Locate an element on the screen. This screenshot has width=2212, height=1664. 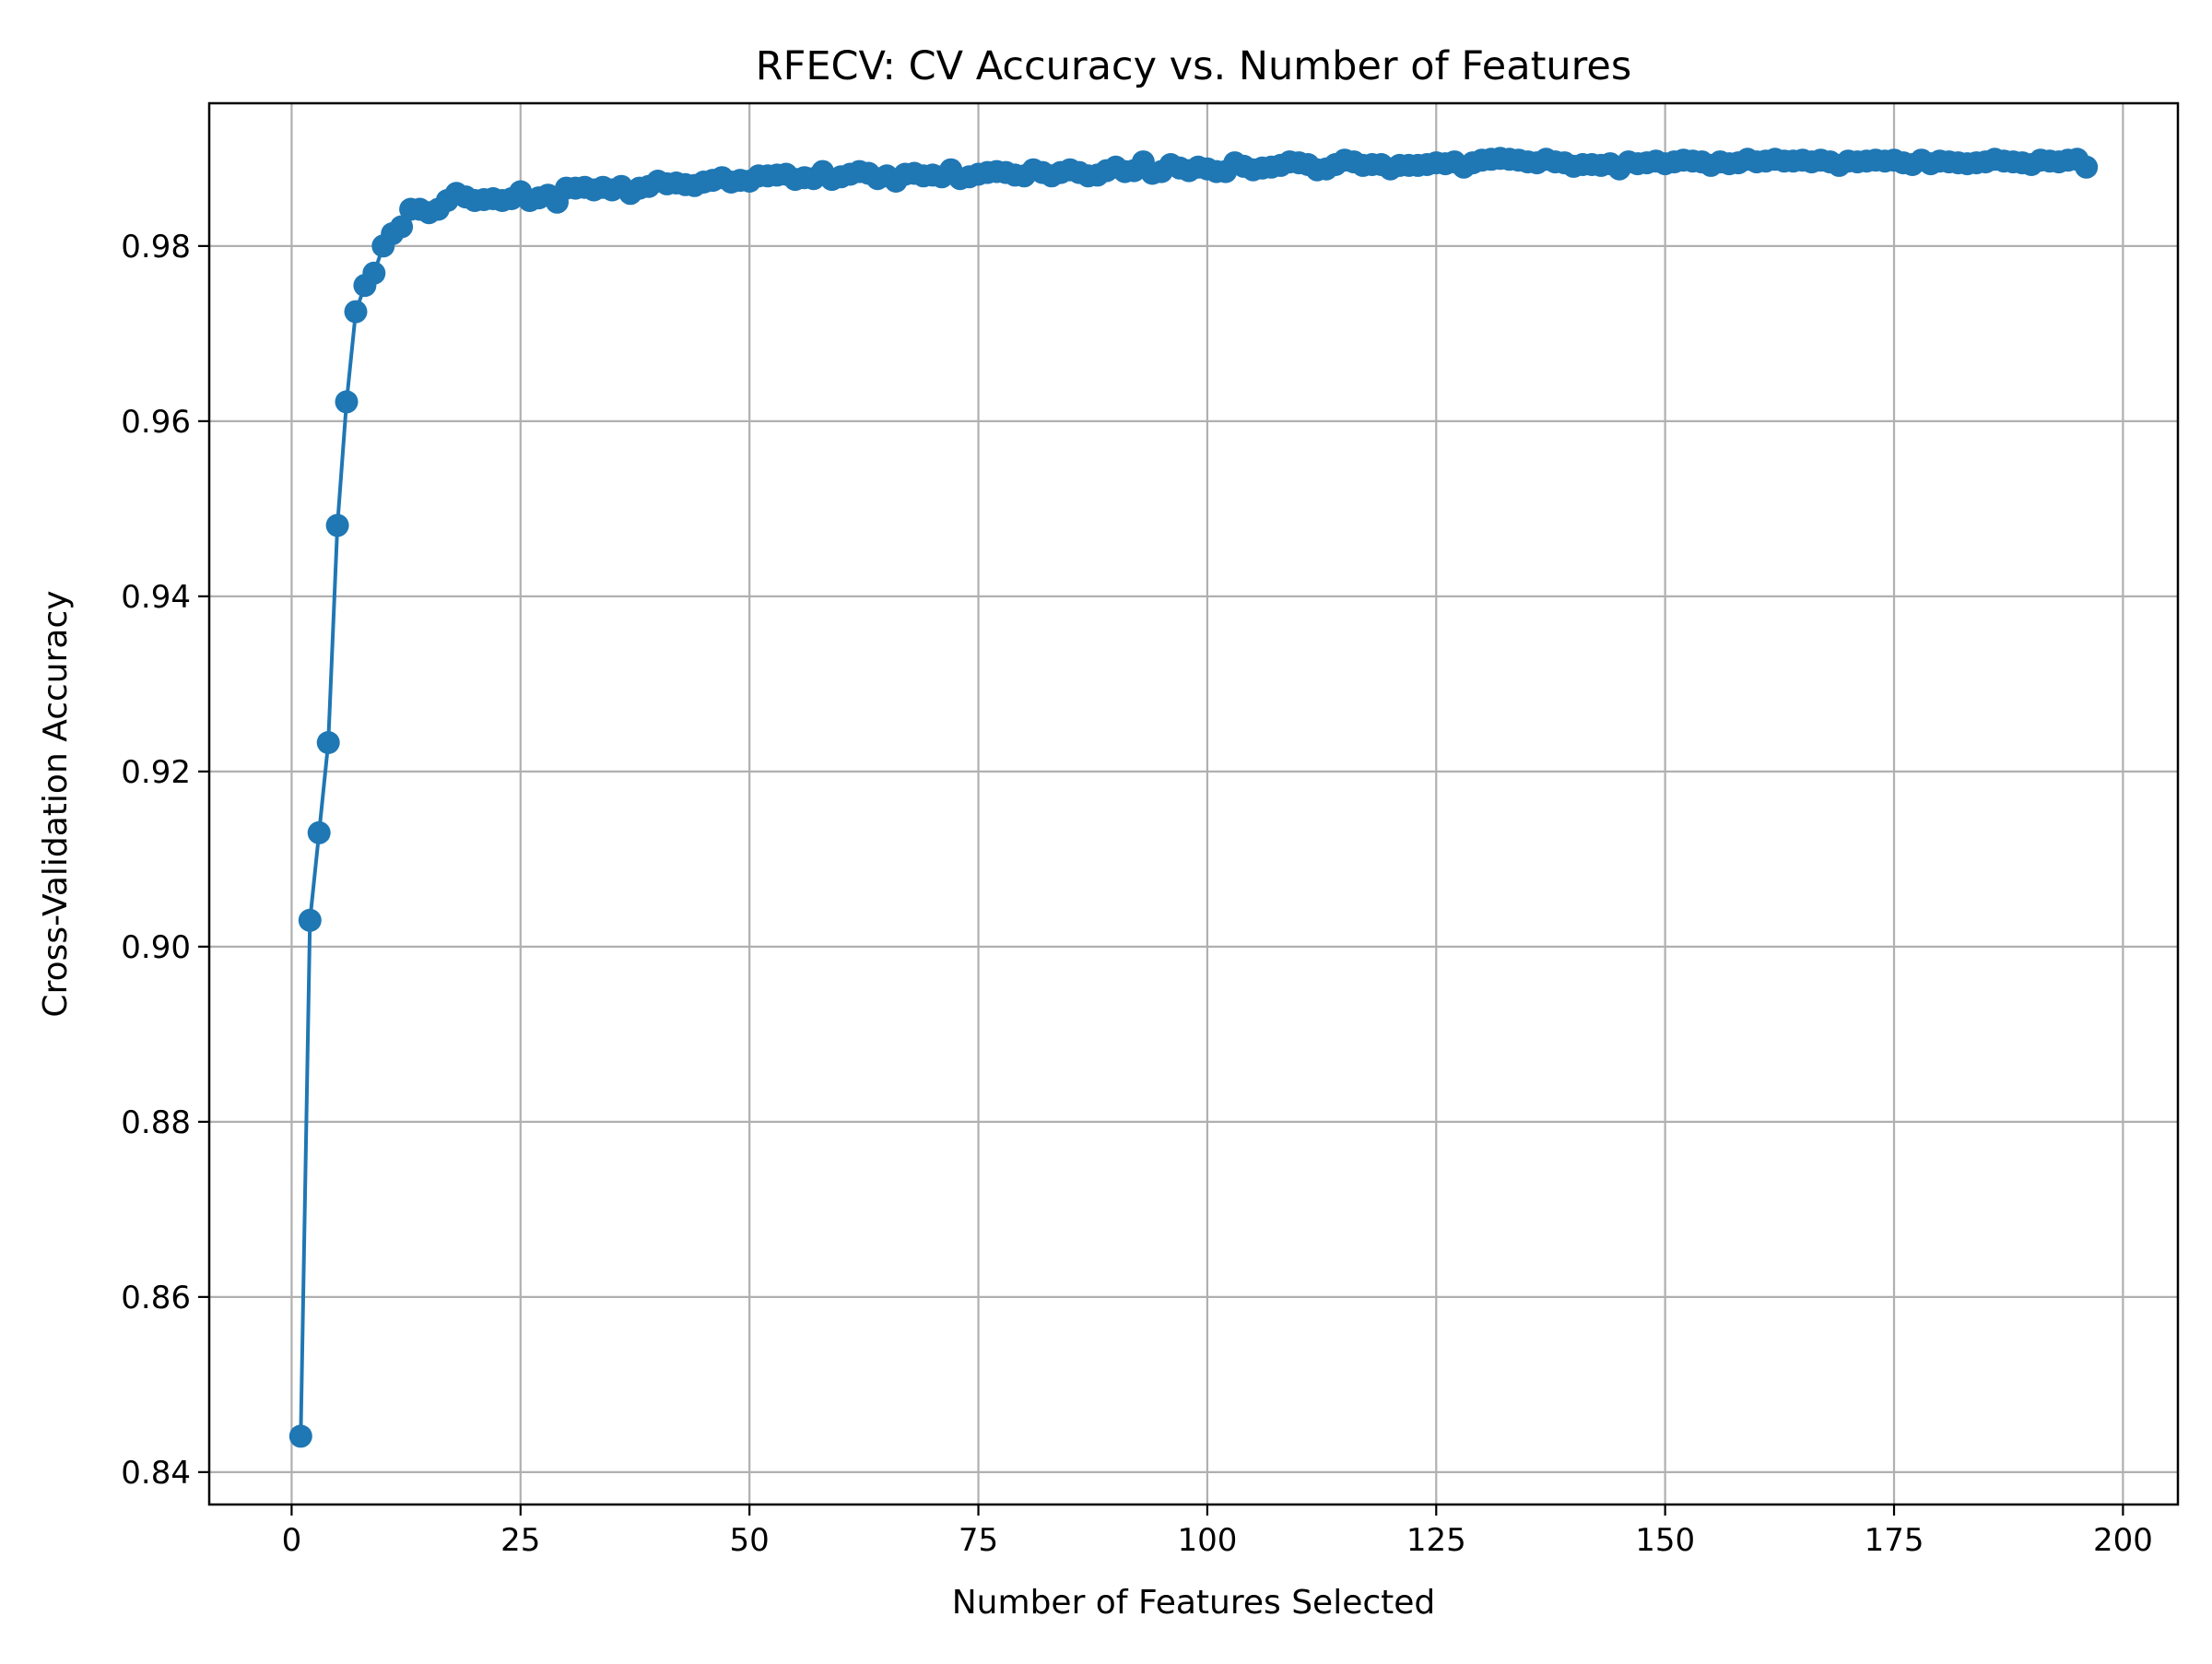
y-tick-label: 0.90 is located at coordinates (156, 947).